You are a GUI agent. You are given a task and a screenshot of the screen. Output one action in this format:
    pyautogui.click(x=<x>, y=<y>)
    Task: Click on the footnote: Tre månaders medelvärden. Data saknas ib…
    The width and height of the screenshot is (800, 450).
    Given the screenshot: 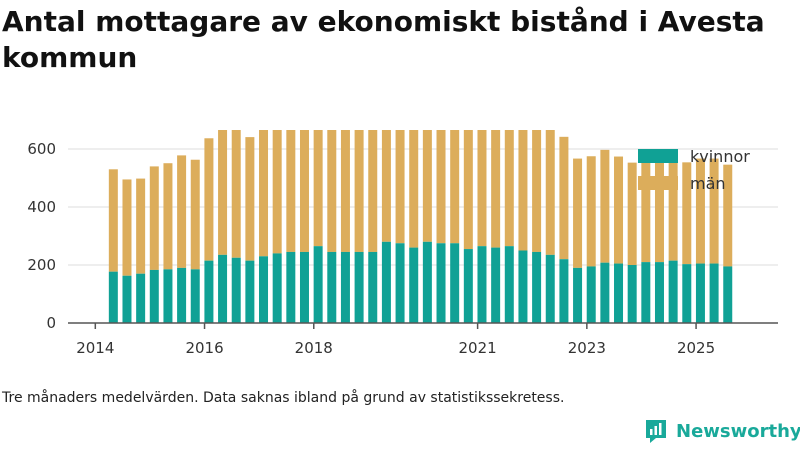 What is the action you would take?
    pyautogui.click(x=283, y=398)
    